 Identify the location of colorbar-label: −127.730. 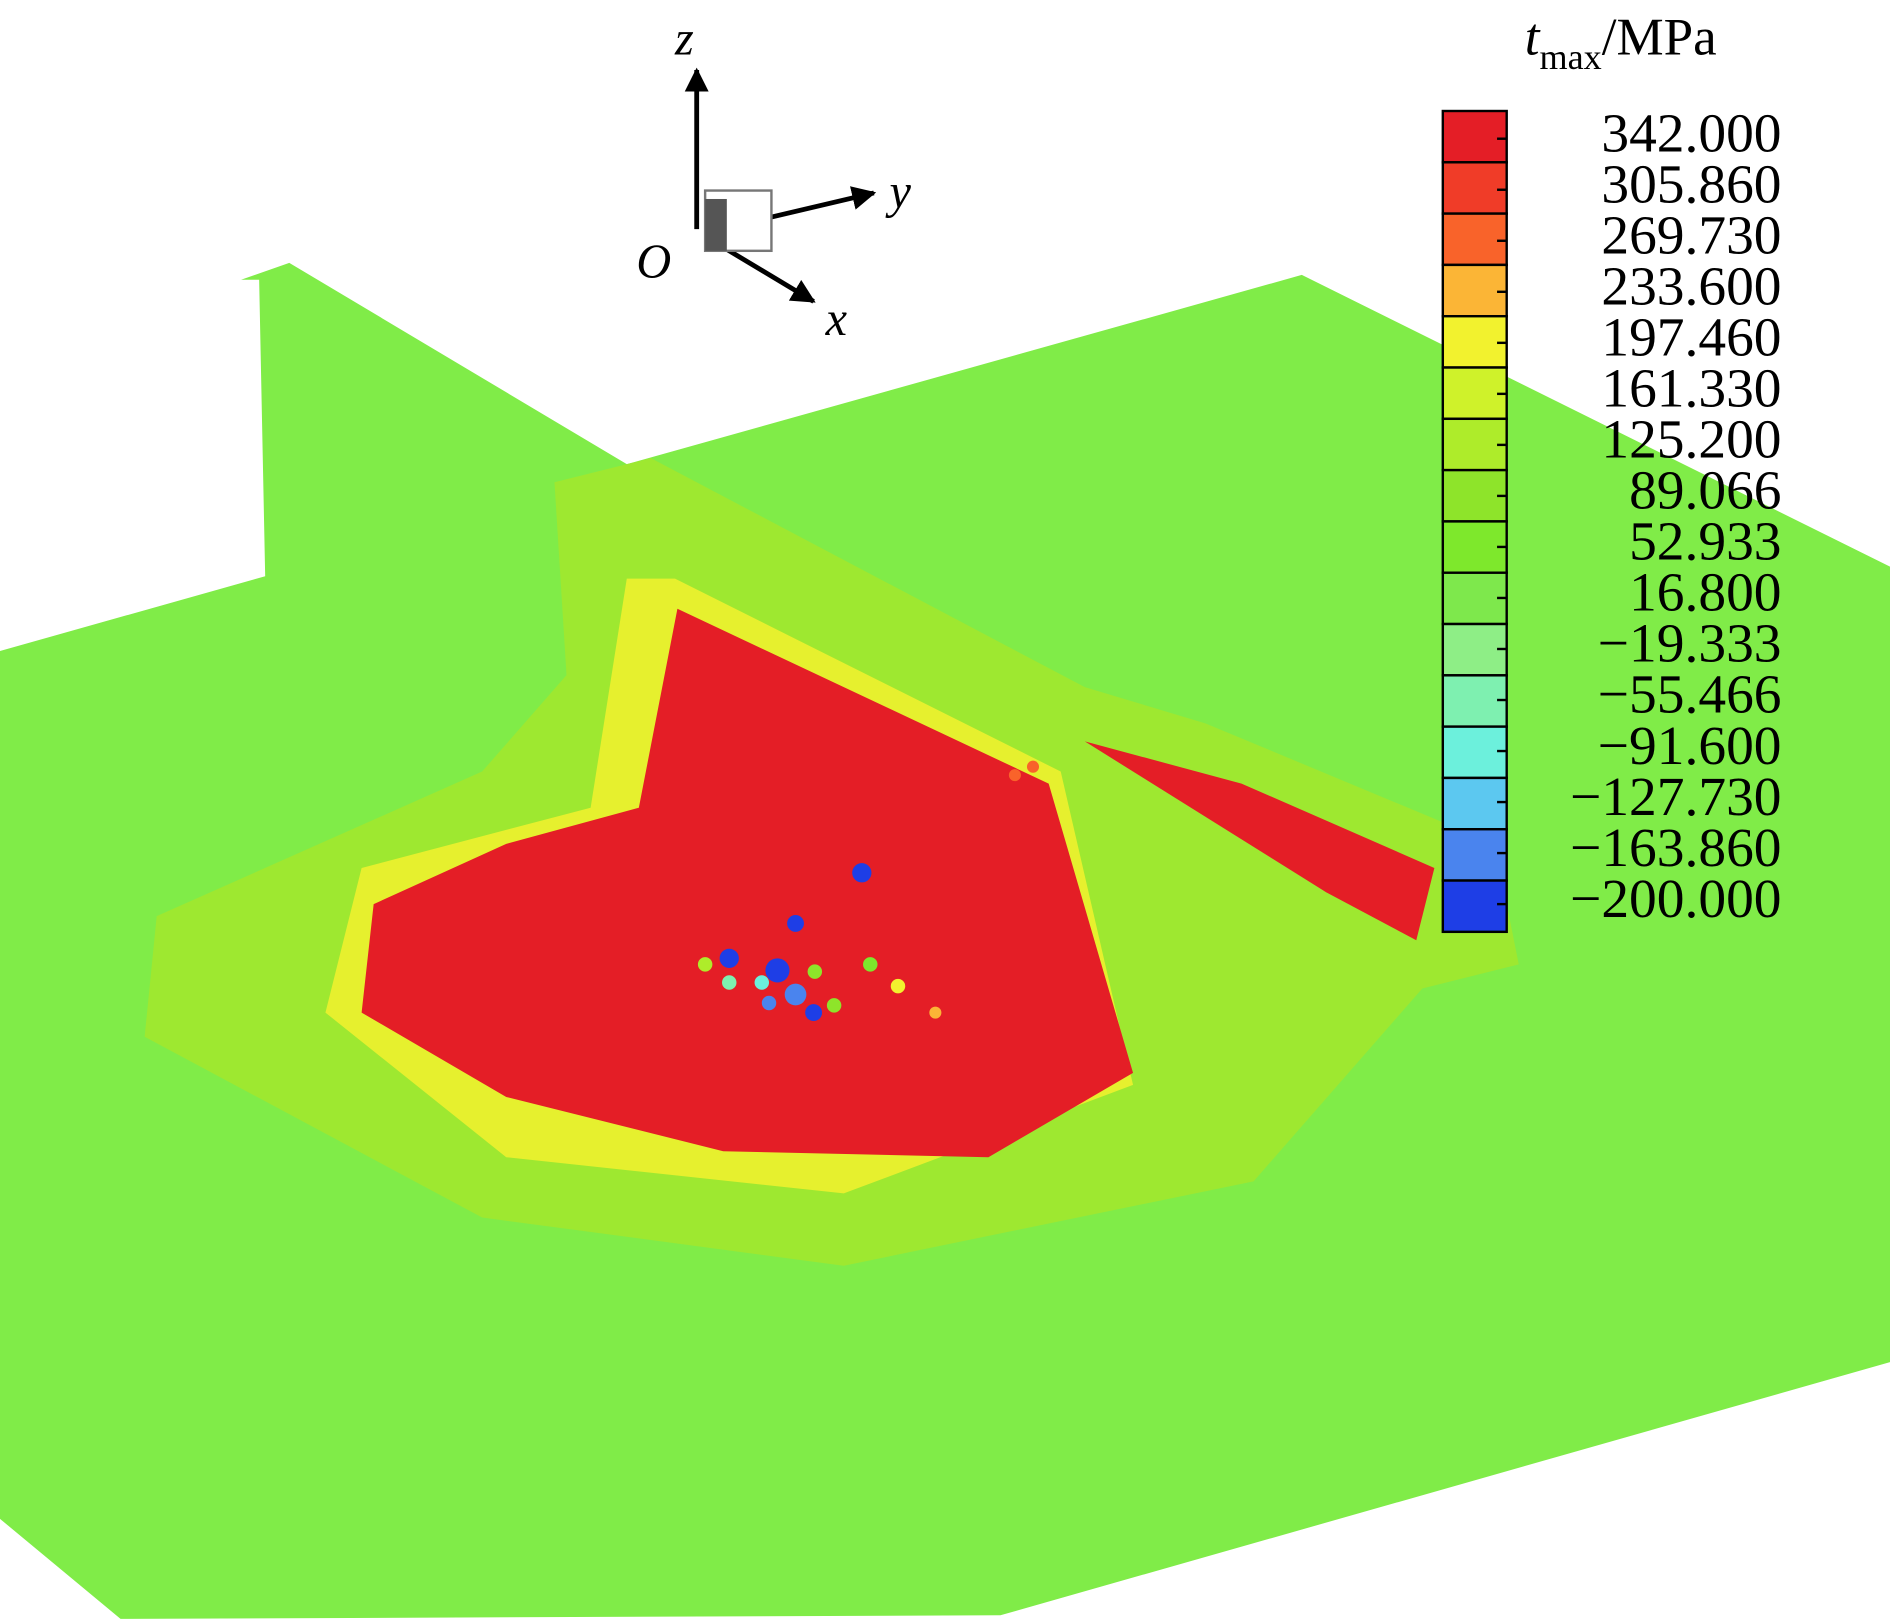
(1675, 796).